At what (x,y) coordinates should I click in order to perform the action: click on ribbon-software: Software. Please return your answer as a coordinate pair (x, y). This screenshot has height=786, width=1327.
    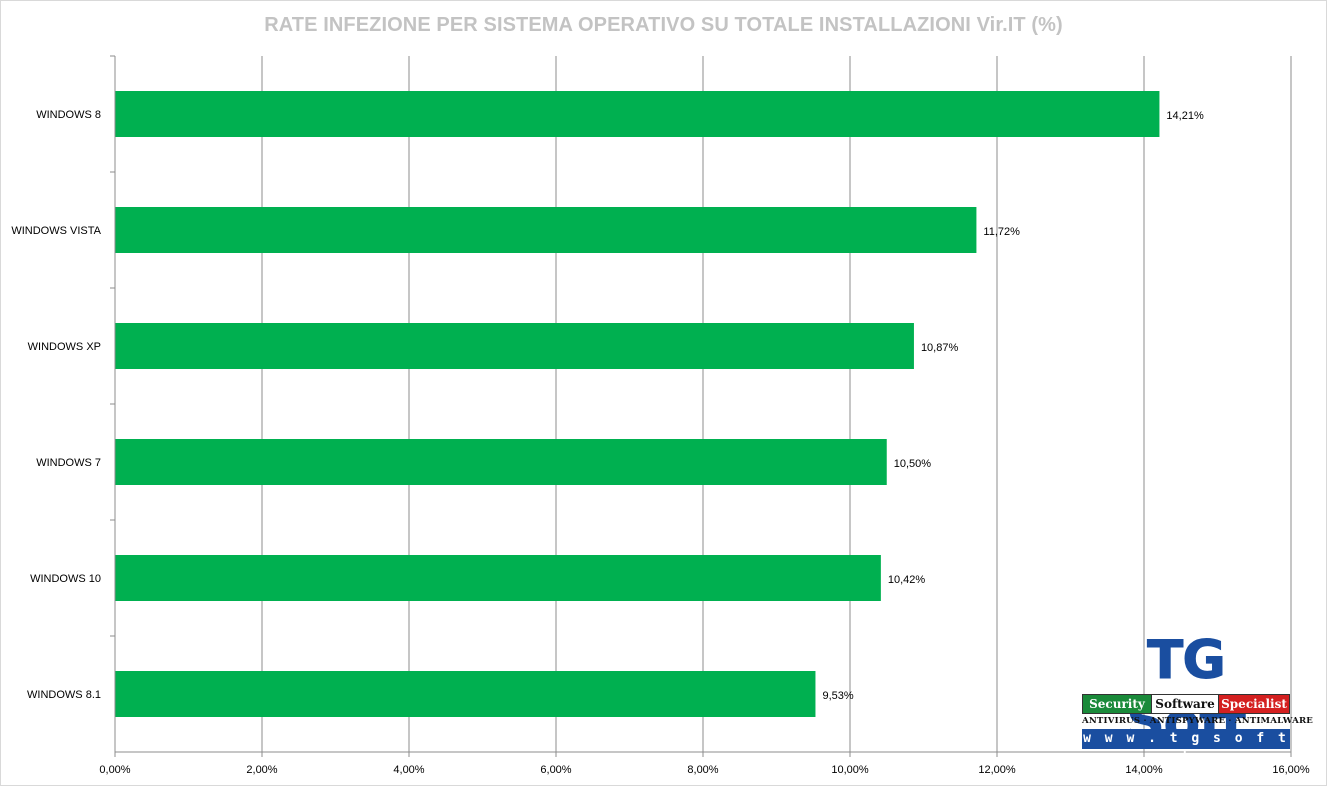
    Looking at the image, I should click on (1185, 704).